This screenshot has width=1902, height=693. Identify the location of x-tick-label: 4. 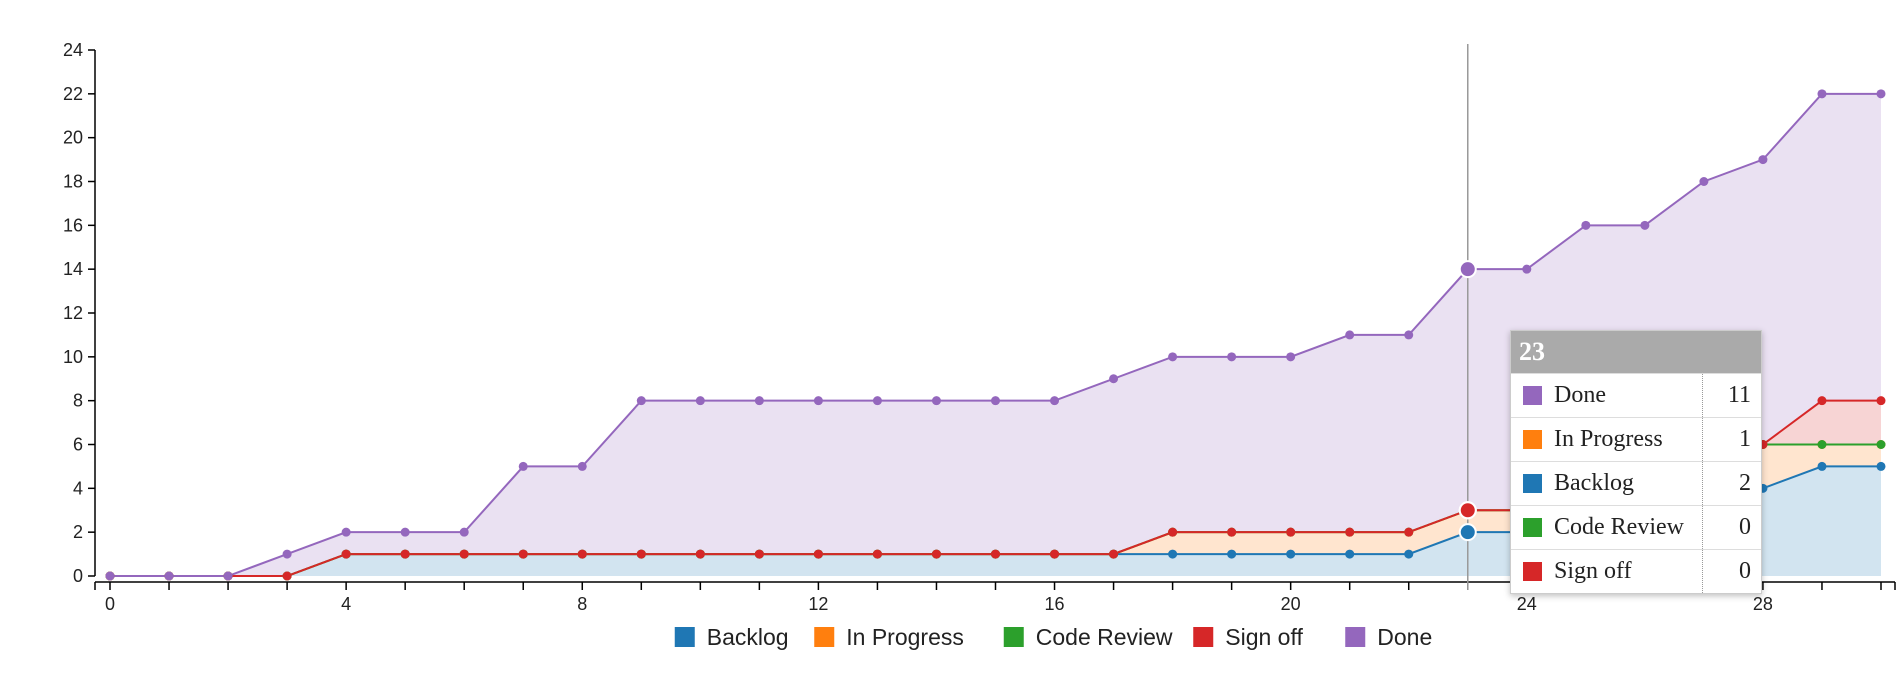
(346, 604).